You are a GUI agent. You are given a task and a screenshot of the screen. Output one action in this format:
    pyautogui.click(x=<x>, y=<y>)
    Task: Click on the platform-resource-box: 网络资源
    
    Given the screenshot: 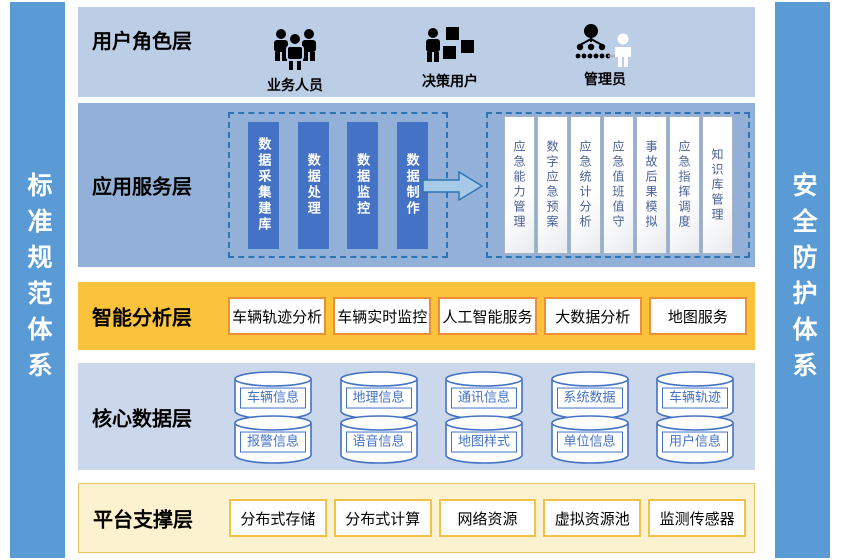 What is the action you would take?
    pyautogui.click(x=487, y=518)
    